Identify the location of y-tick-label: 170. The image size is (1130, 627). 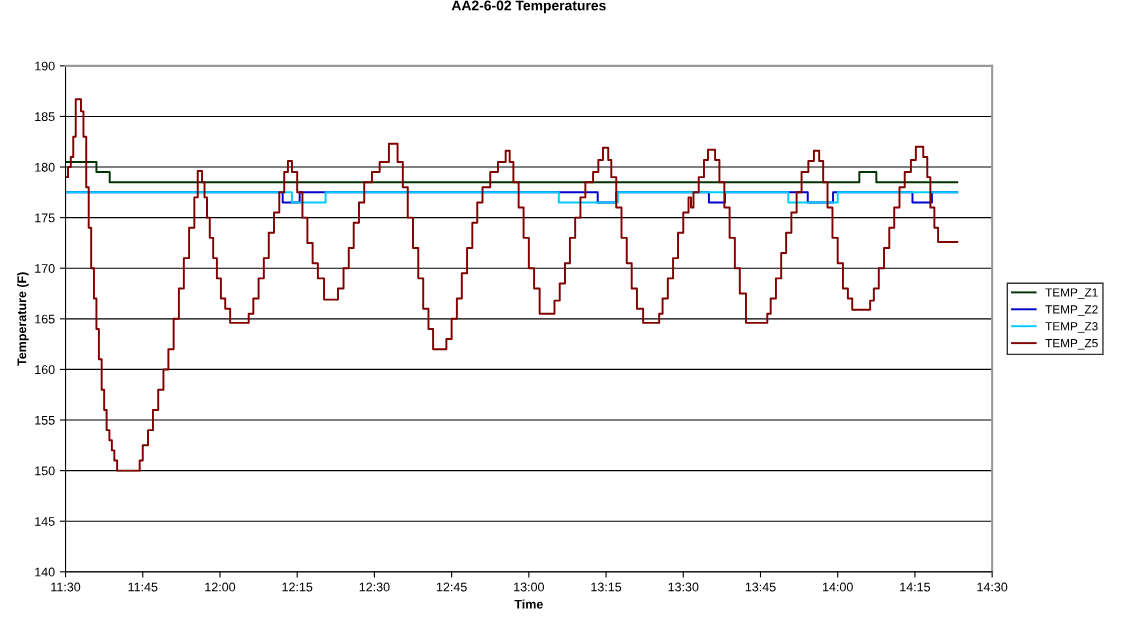
(45, 268).